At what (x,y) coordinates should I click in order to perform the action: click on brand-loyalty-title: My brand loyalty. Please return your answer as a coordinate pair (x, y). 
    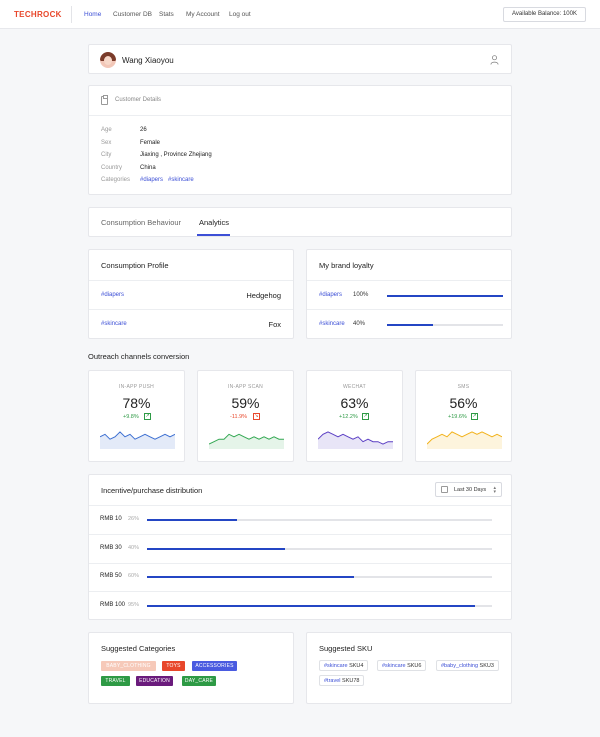
    Looking at the image, I should click on (346, 265).